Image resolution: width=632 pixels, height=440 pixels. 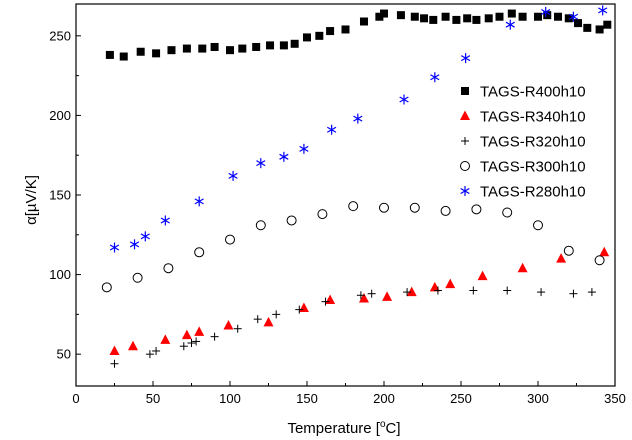 What do you see at coordinates (31, 200) in the screenshot?
I see `y-axis-title: α[µV/K]` at bounding box center [31, 200].